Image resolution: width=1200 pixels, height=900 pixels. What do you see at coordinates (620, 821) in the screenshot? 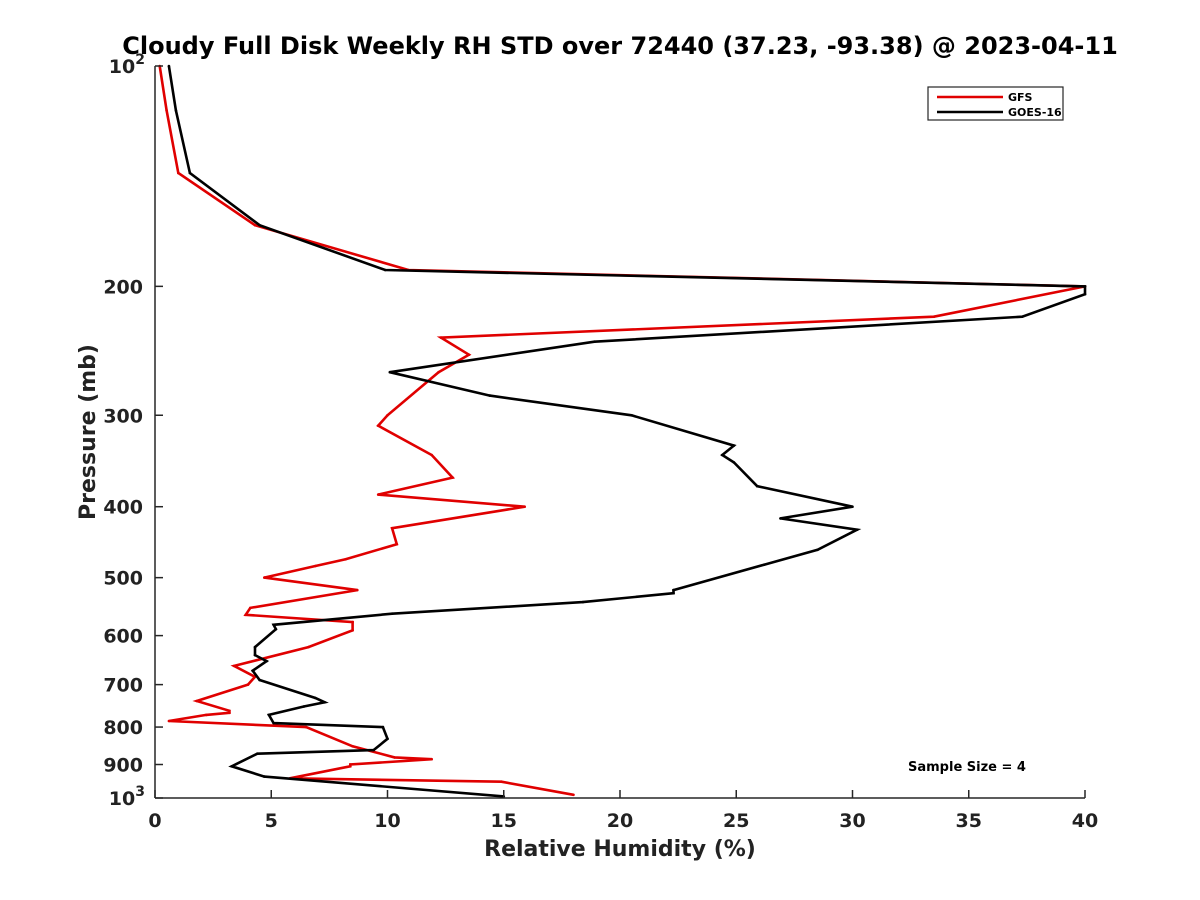
I see `x-tick-label: 20` at bounding box center [620, 821].